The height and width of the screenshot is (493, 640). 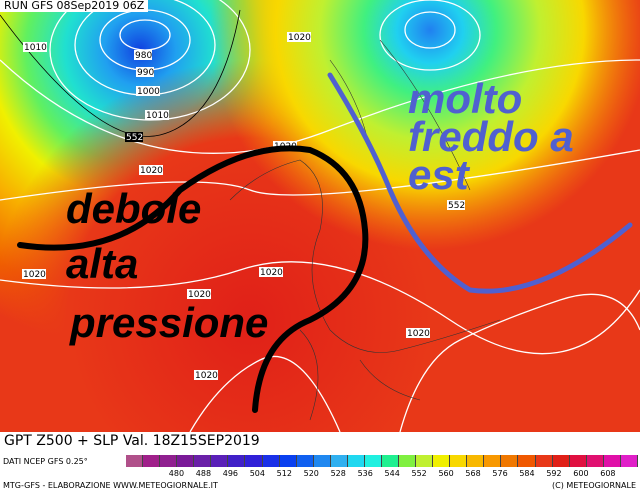 What do you see at coordinates (608, 473) in the screenshot?
I see `legend-tick-label: 608` at bounding box center [608, 473].